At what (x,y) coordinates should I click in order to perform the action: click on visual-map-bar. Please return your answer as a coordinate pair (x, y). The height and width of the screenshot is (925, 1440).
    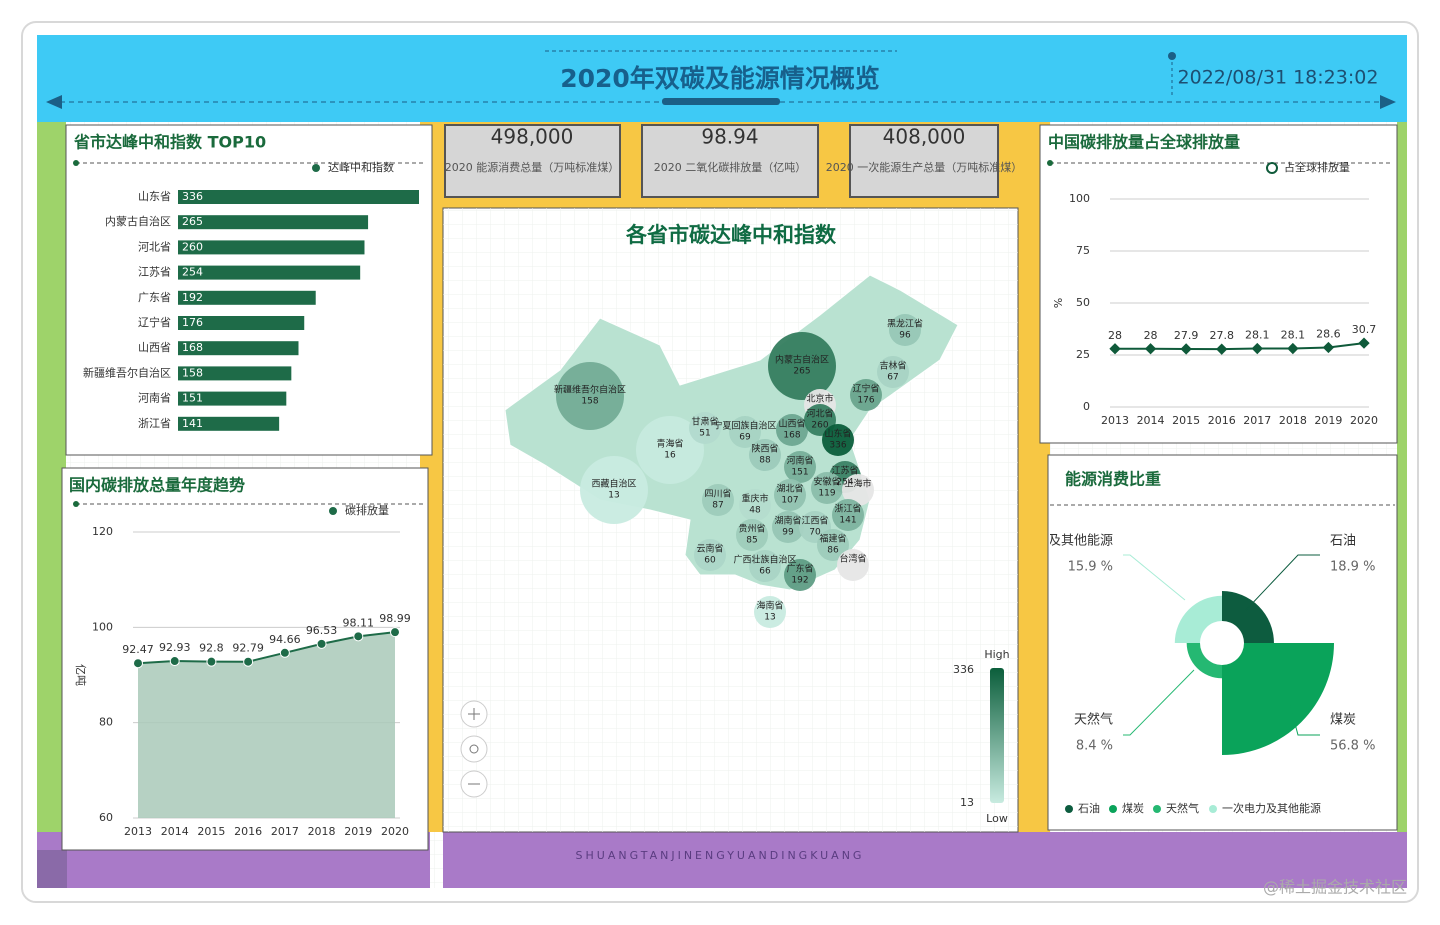
    Looking at the image, I should click on (997, 735).